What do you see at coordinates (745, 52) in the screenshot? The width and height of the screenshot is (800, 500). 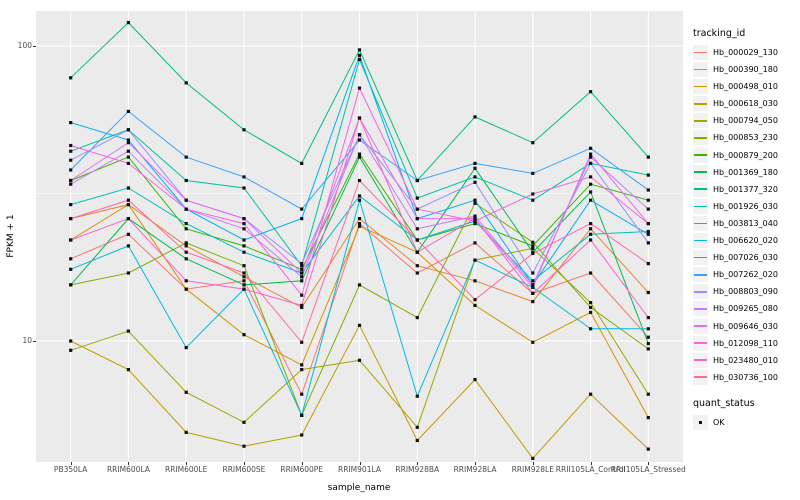 I see `legend-item-label: Hb_000029_130` at bounding box center [745, 52].